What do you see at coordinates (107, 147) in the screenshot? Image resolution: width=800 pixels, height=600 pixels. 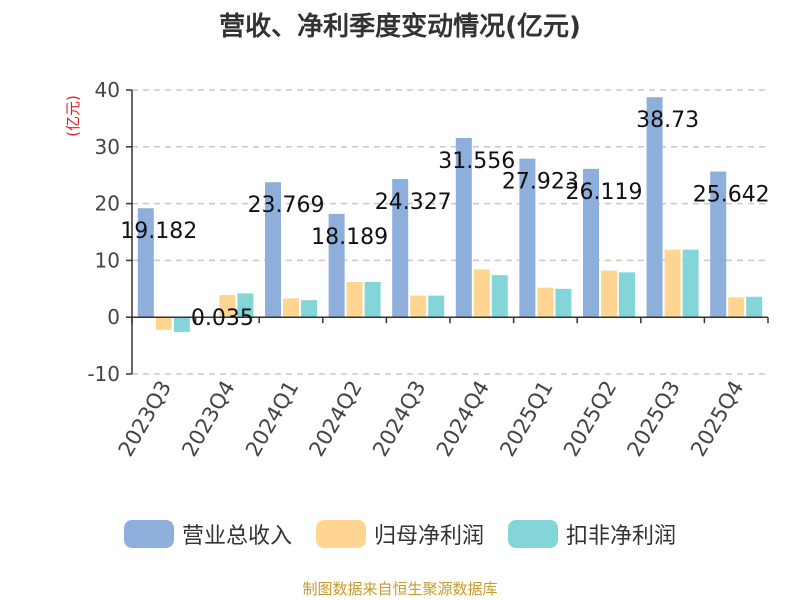 I see `y-tick-label: 30` at bounding box center [107, 147].